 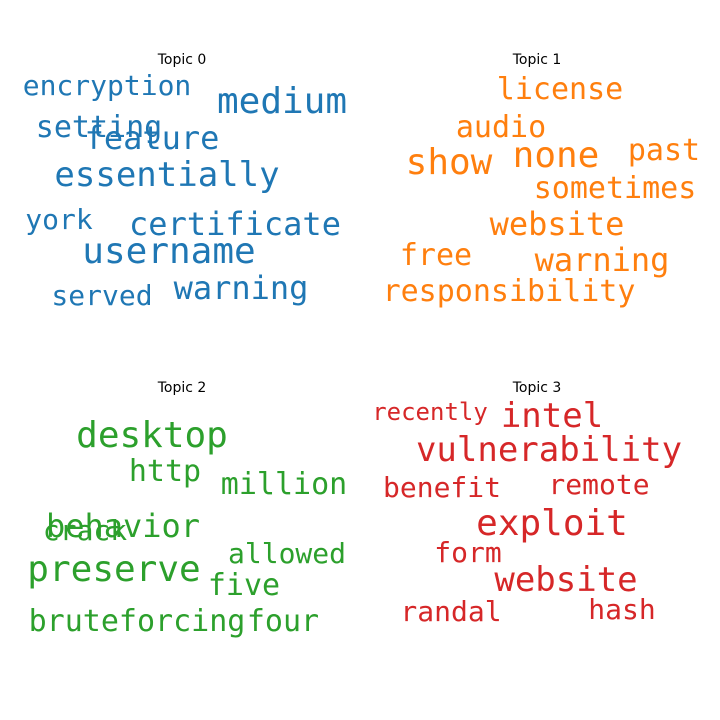 I want to click on topic-0-word-7: username, so click(x=169, y=251).